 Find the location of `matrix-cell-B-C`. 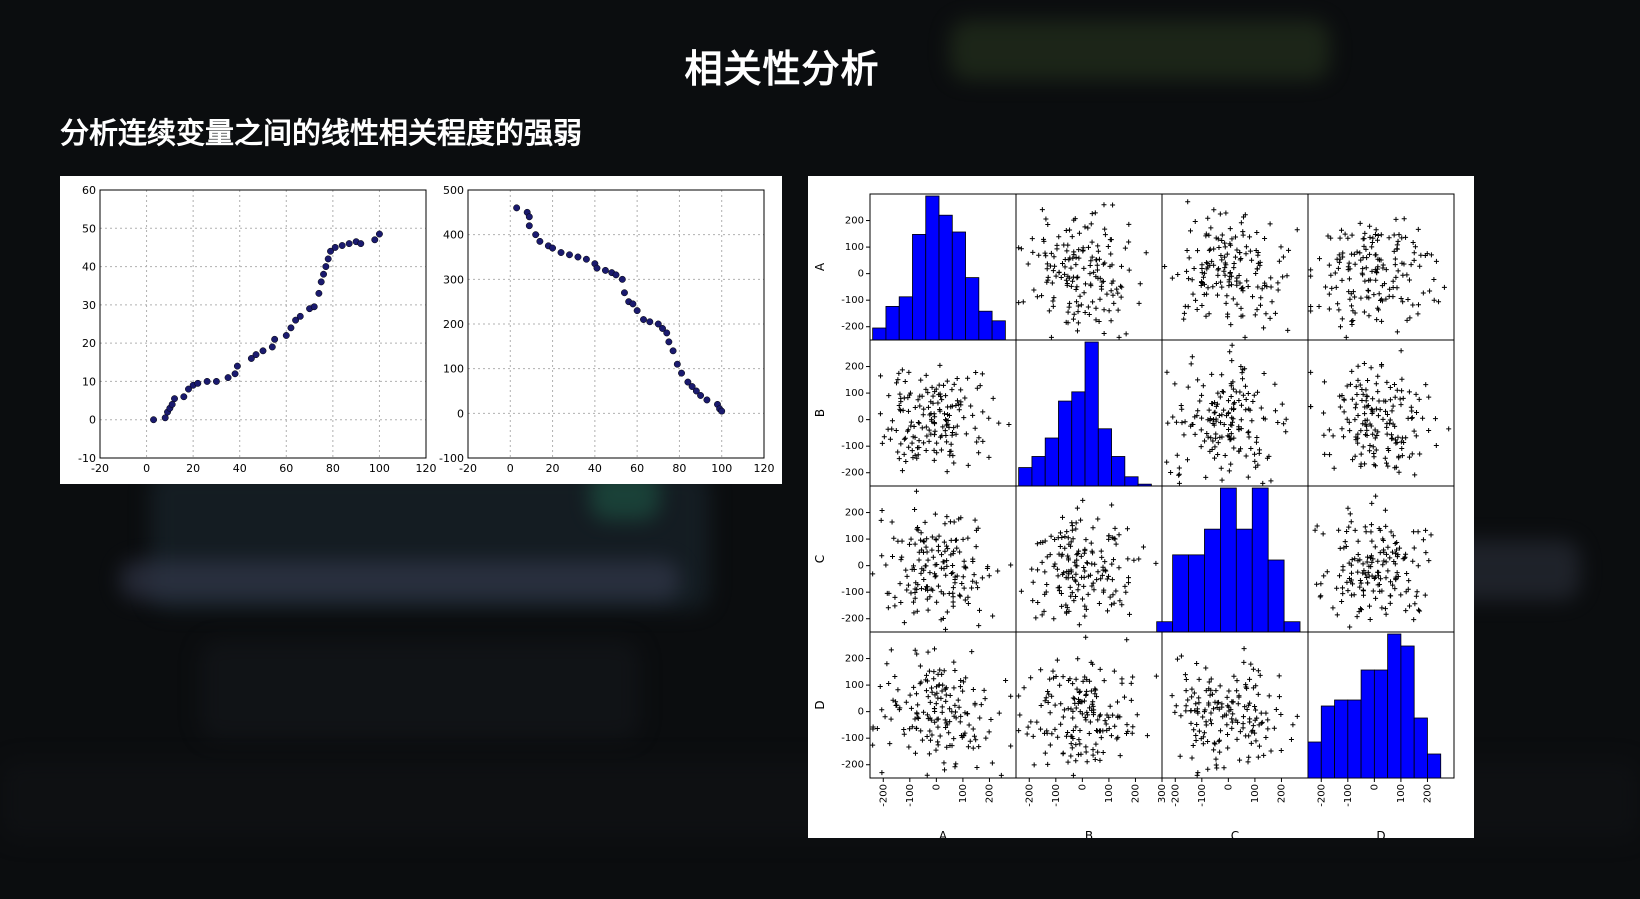

matrix-cell-B-C is located at coordinates (1235, 413).